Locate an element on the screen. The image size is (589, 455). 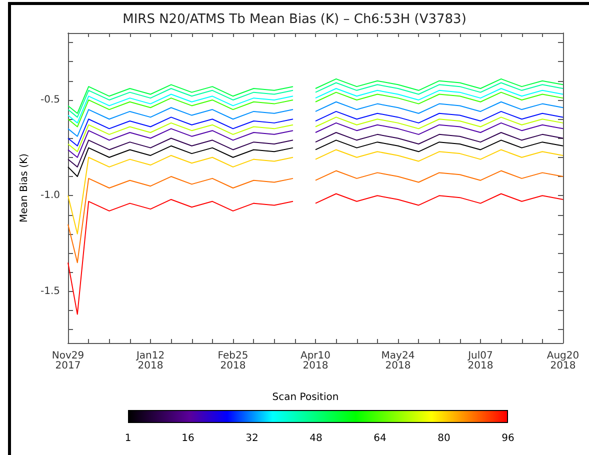
color-bar-label: 96 is located at coordinates (508, 438).